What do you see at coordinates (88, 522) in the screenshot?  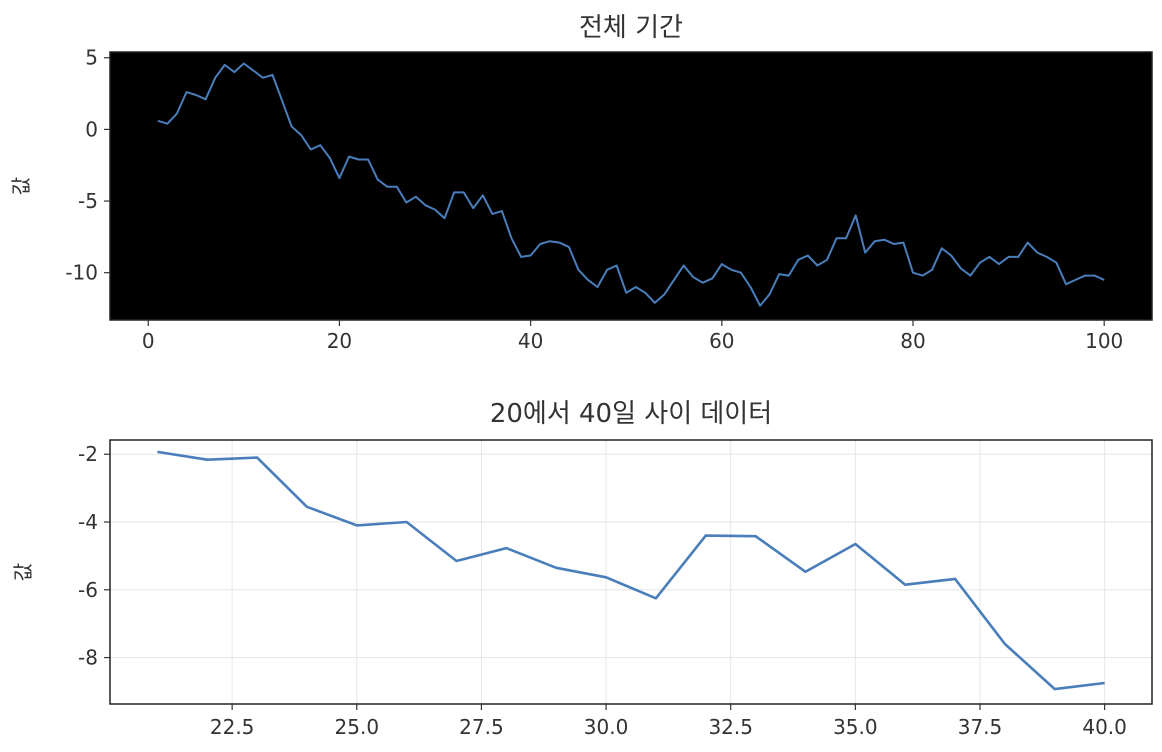 I see `y-tick-label: -4` at bounding box center [88, 522].